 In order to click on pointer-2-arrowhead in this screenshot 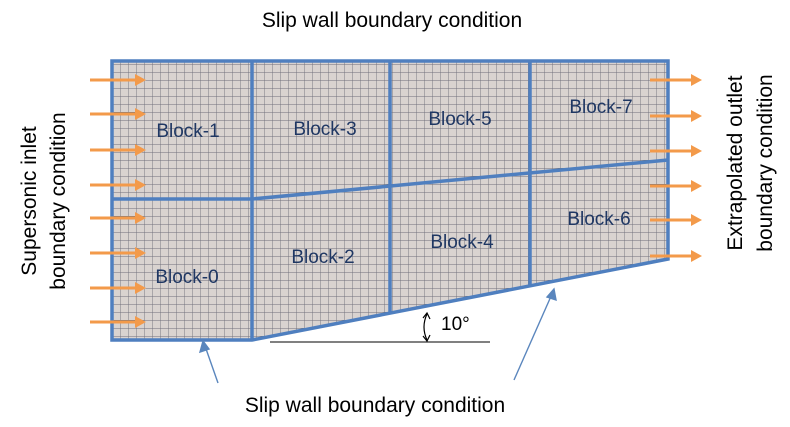, I will do `click(551, 294)`.